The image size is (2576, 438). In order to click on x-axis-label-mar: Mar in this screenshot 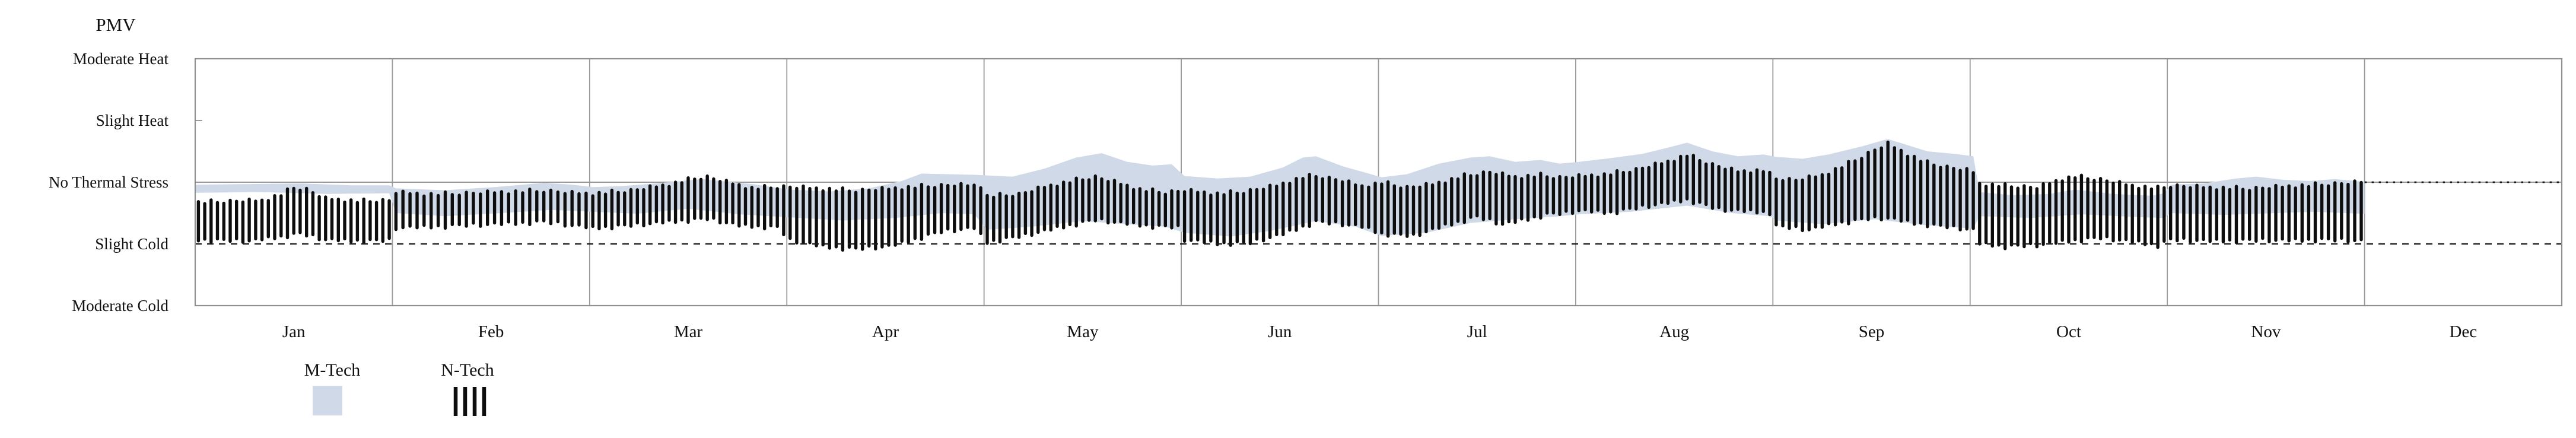, I will do `click(688, 331)`.